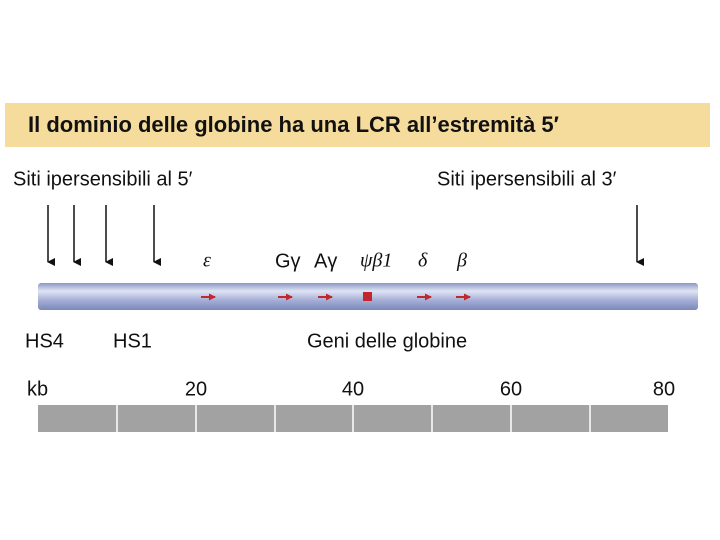 The height and width of the screenshot is (540, 720). Describe the element at coordinates (353, 418) in the screenshot. I see `scale-dividers` at that location.